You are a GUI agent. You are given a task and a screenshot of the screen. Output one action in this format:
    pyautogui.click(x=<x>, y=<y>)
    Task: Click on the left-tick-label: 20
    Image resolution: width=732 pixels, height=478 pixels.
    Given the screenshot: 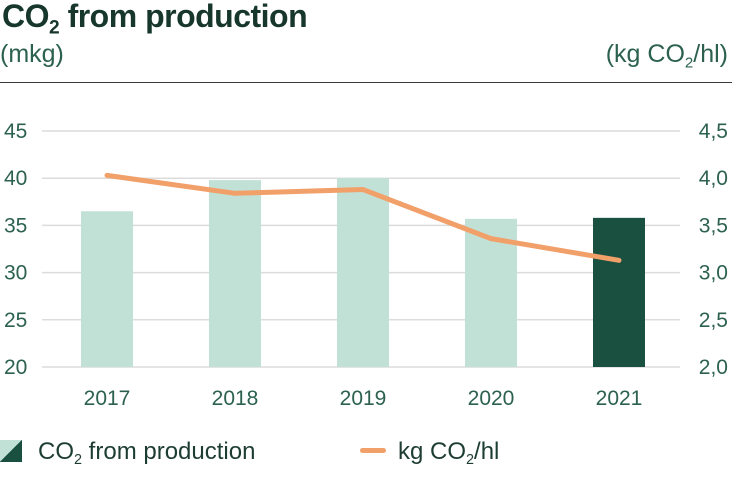 What is the action you would take?
    pyautogui.click(x=15, y=367)
    